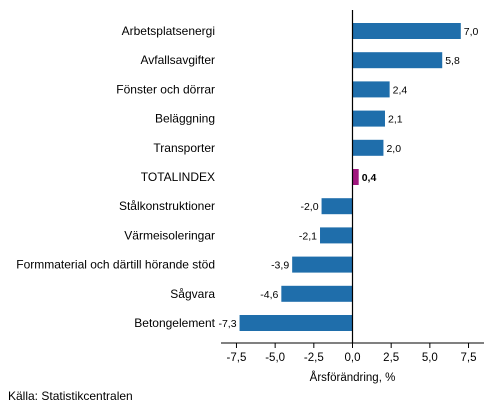  I want to click on value-label-6: -2,0, so click(309, 207).